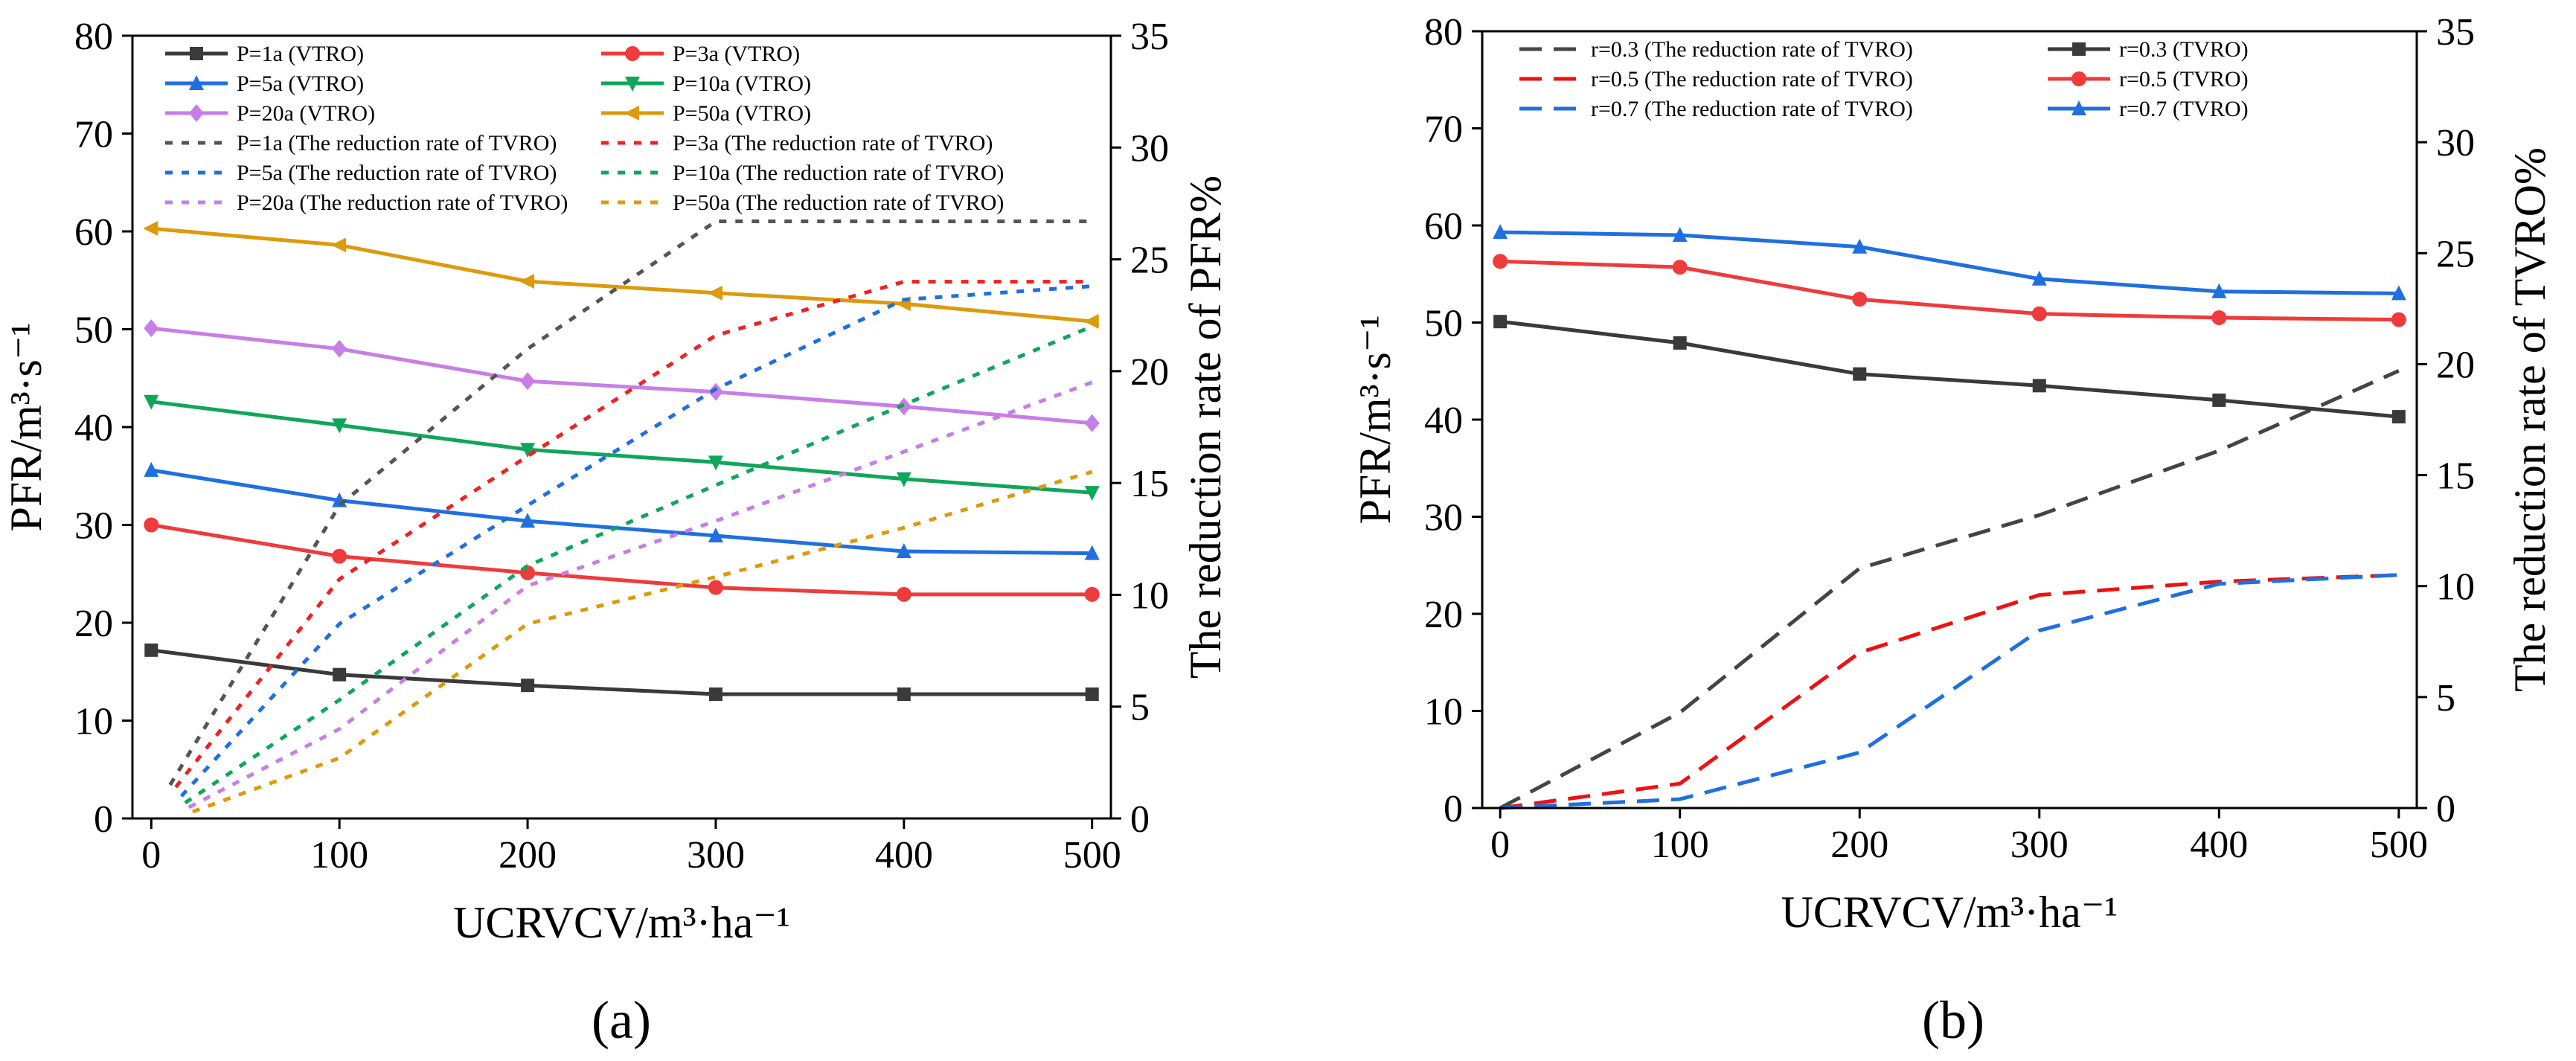  I want to click on legend-label-a-6: P=1a (The reduction rate of TVRO), so click(397, 143).